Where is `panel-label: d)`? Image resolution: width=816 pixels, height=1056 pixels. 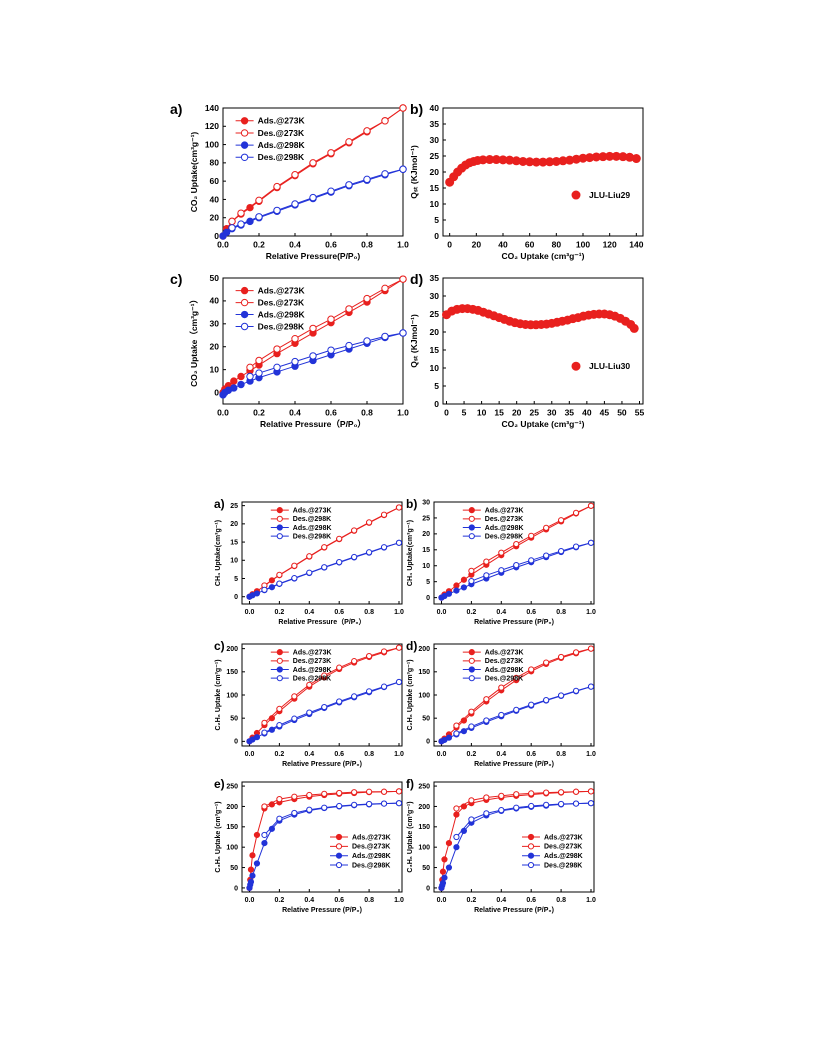 panel-label: d) is located at coordinates (416, 279).